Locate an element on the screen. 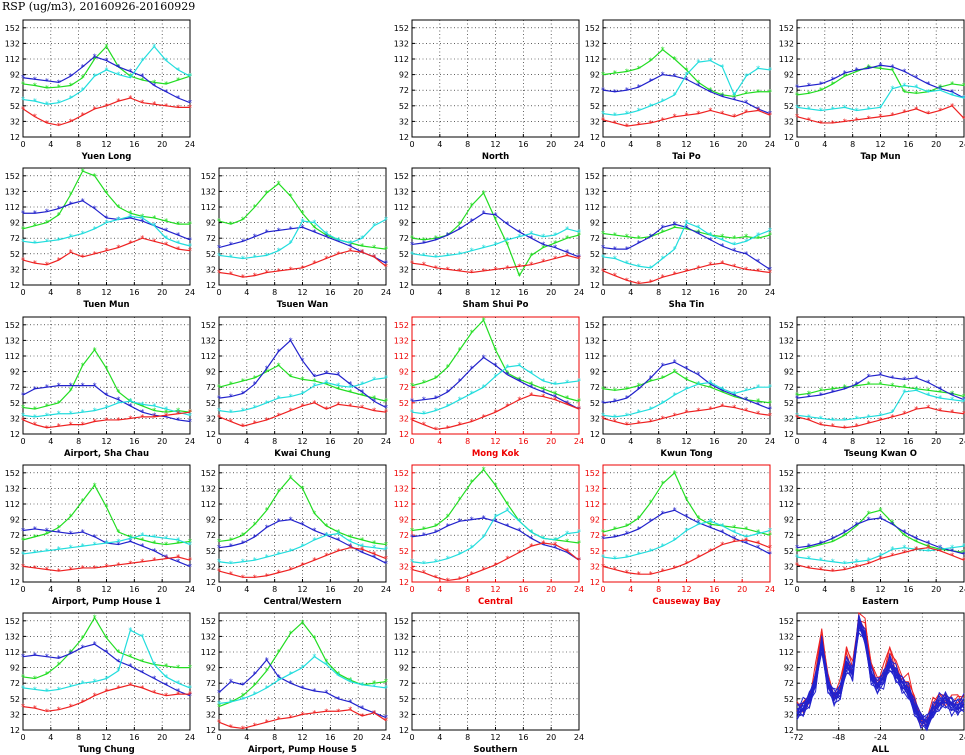 The height and width of the screenshot is (755, 965). panel-kwai-chung-xtick-label: 12 is located at coordinates (302, 441).